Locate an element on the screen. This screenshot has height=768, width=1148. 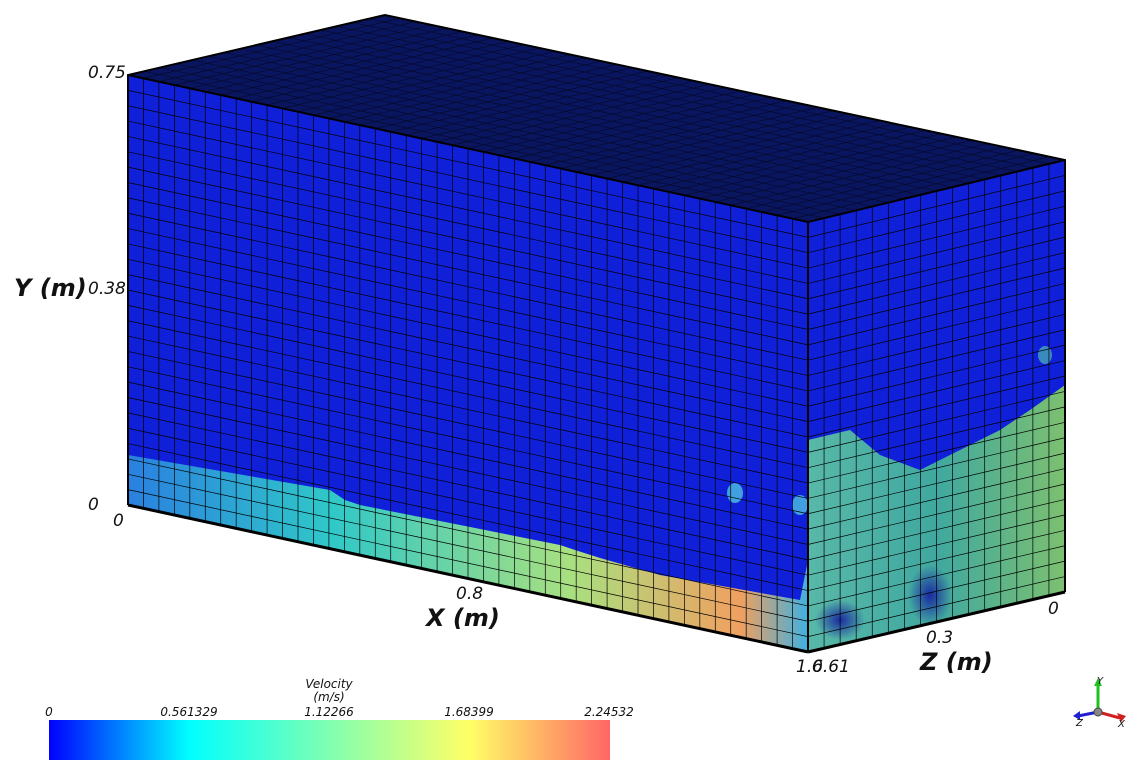
y-tick-top: 0.75 is located at coordinates (107, 73).